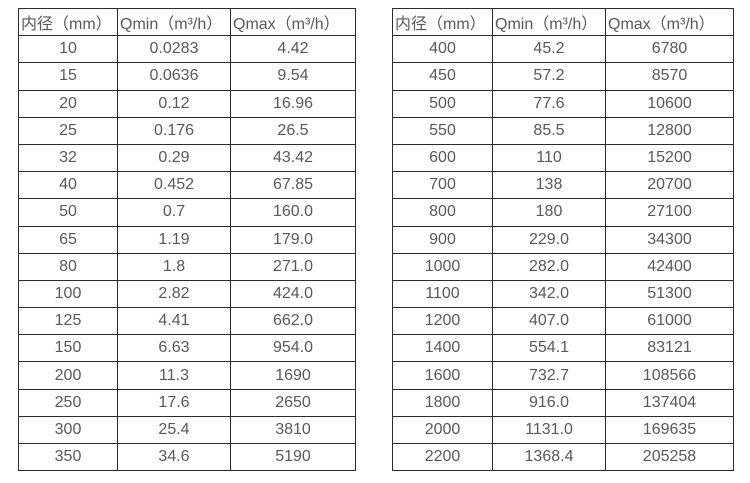 Image resolution: width=750 pixels, height=483 pixels. Describe the element at coordinates (669, 212) in the screenshot. I see `table-cell: 27100` at that location.